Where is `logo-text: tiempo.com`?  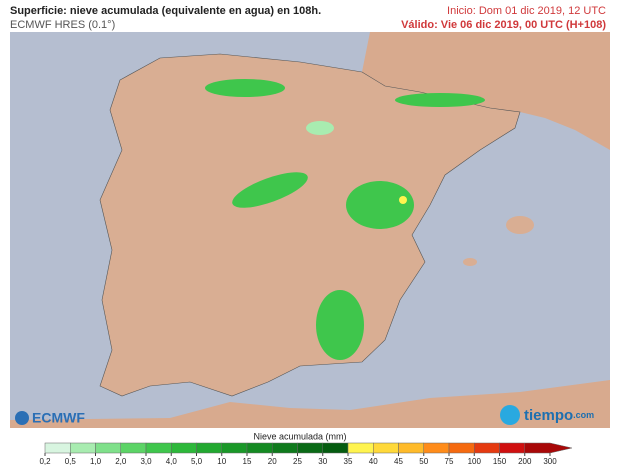
logo-text: tiempo.com is located at coordinates (559, 415).